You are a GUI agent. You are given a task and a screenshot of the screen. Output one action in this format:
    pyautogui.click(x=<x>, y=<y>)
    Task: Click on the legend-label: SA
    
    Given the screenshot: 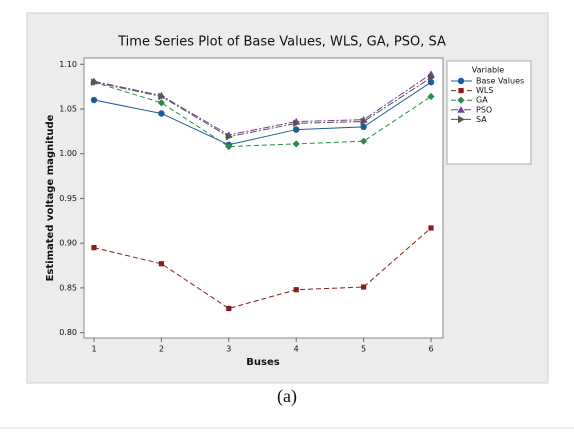 What is the action you would take?
    pyautogui.click(x=481, y=119)
    